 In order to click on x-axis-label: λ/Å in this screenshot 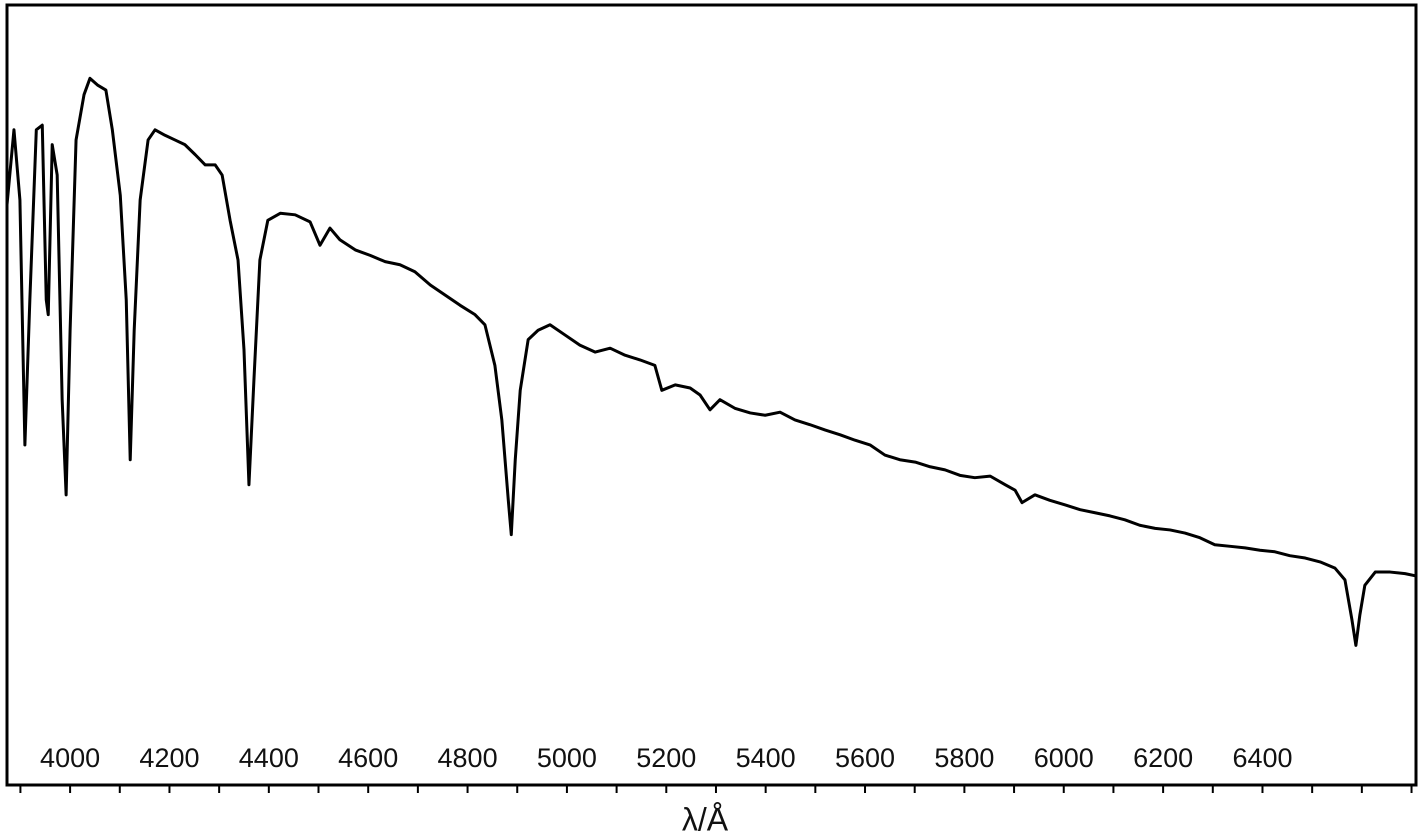, I will do `click(705, 819)`.